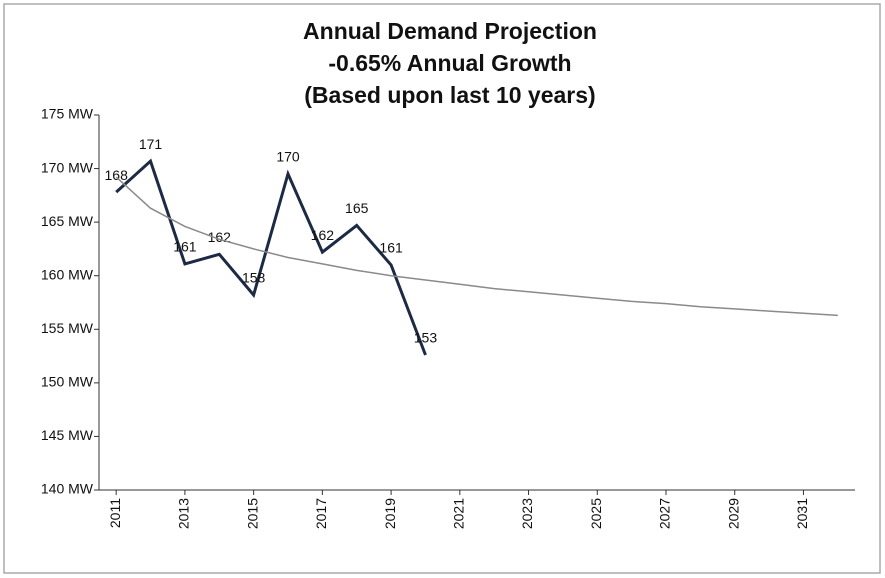  What do you see at coordinates (254, 278) in the screenshot?
I see `data-label: 158` at bounding box center [254, 278].